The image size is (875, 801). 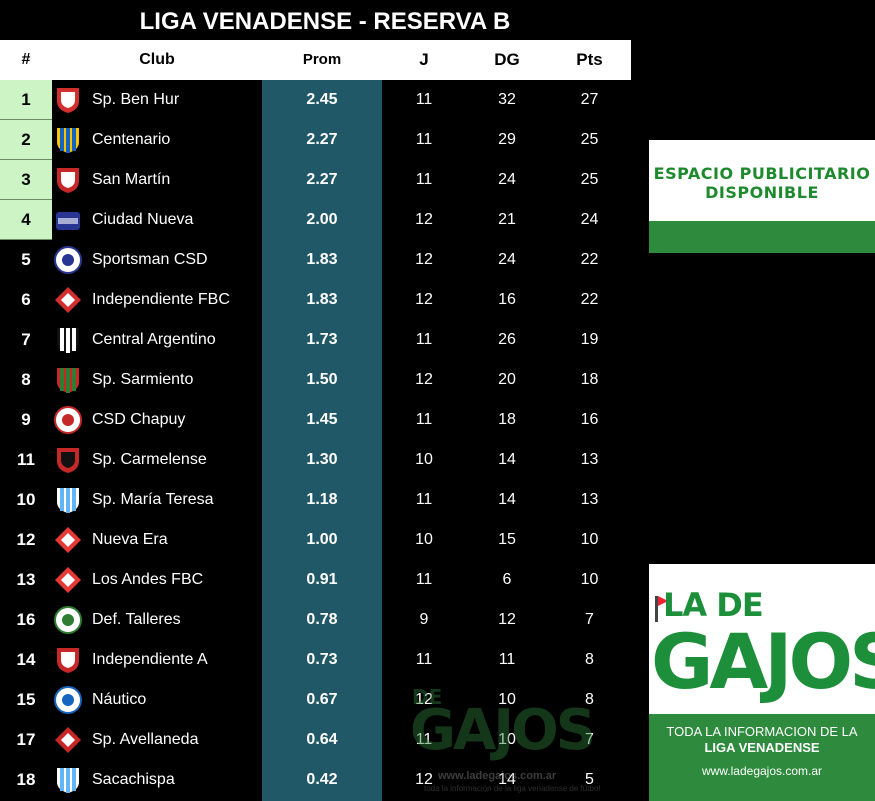 What do you see at coordinates (507, 699) in the screenshot?
I see `goal-difference: 10` at bounding box center [507, 699].